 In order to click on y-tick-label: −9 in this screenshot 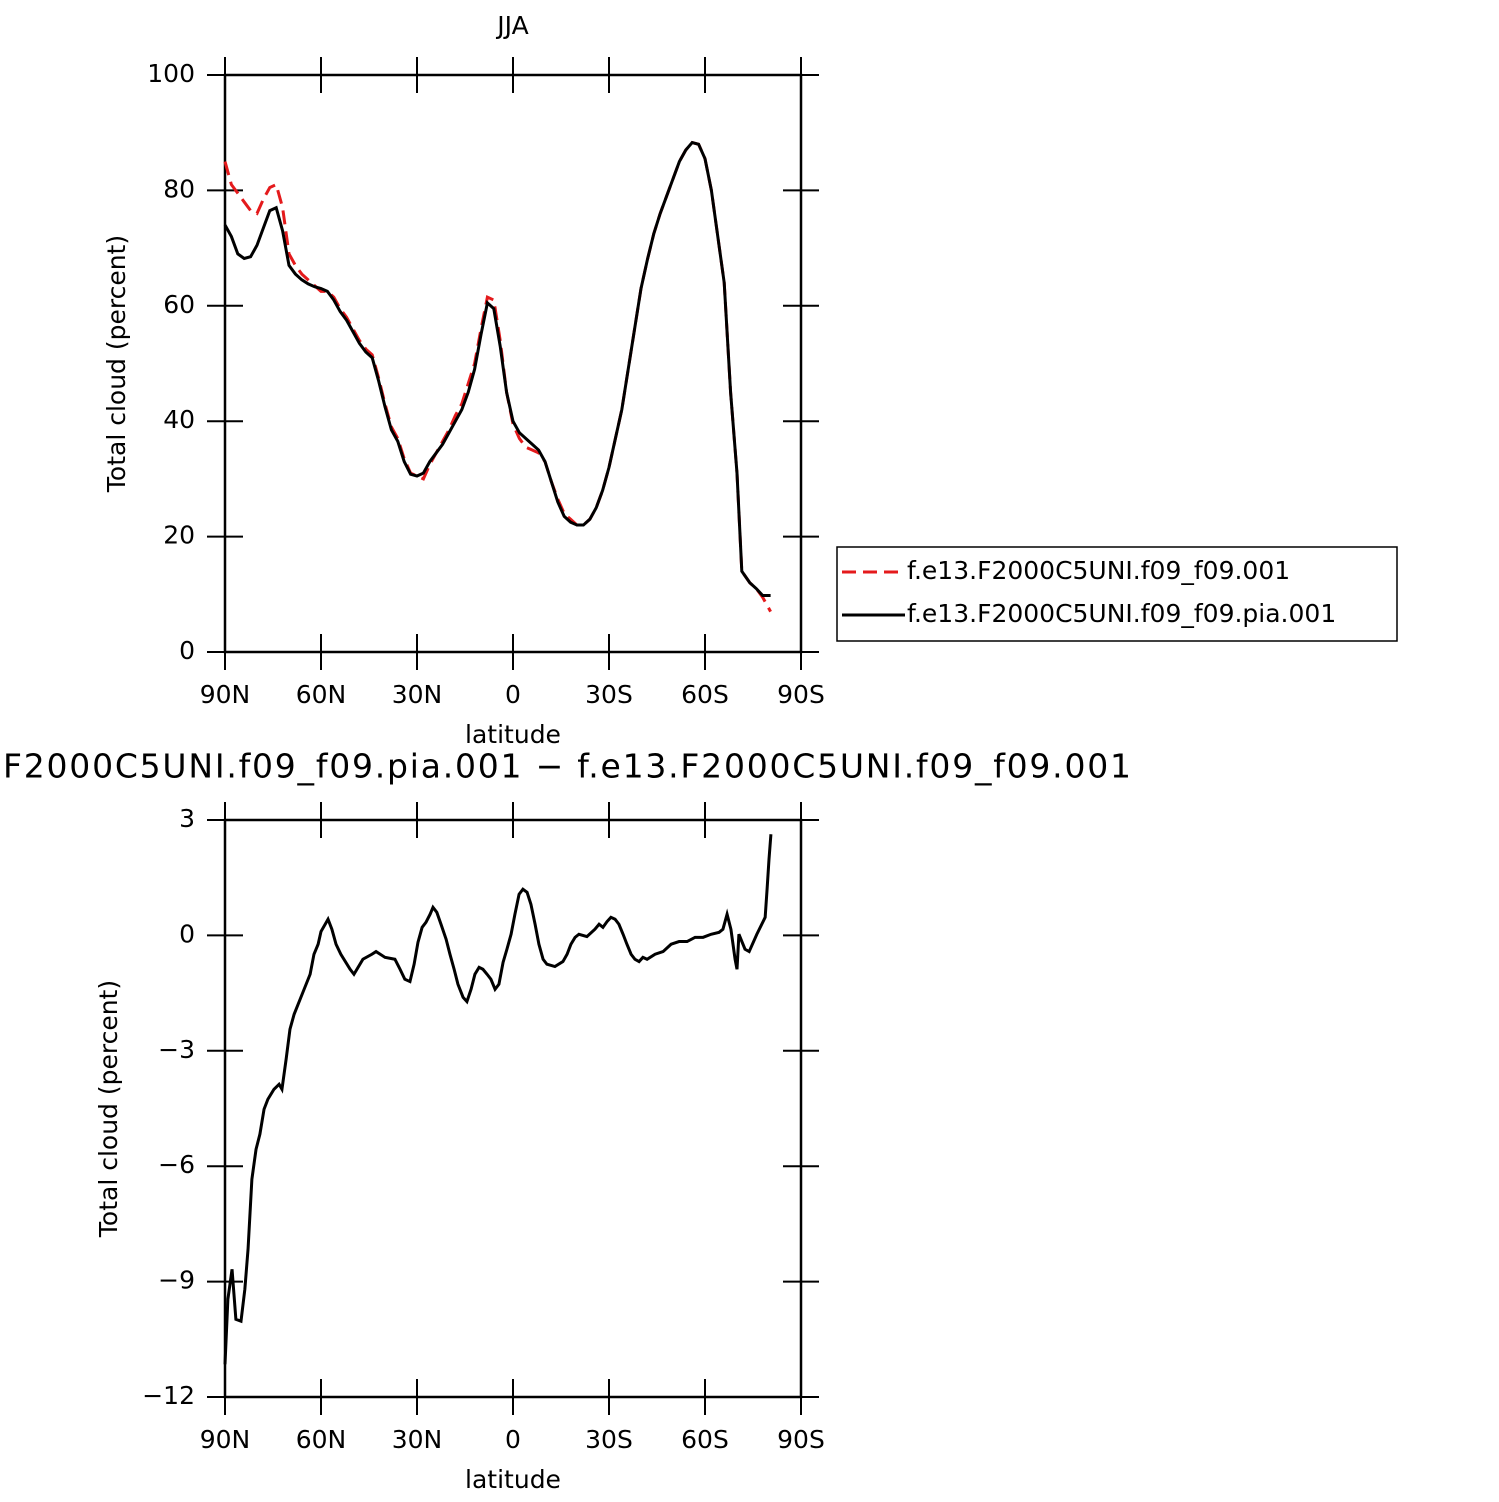, I will do `click(176, 1280)`.